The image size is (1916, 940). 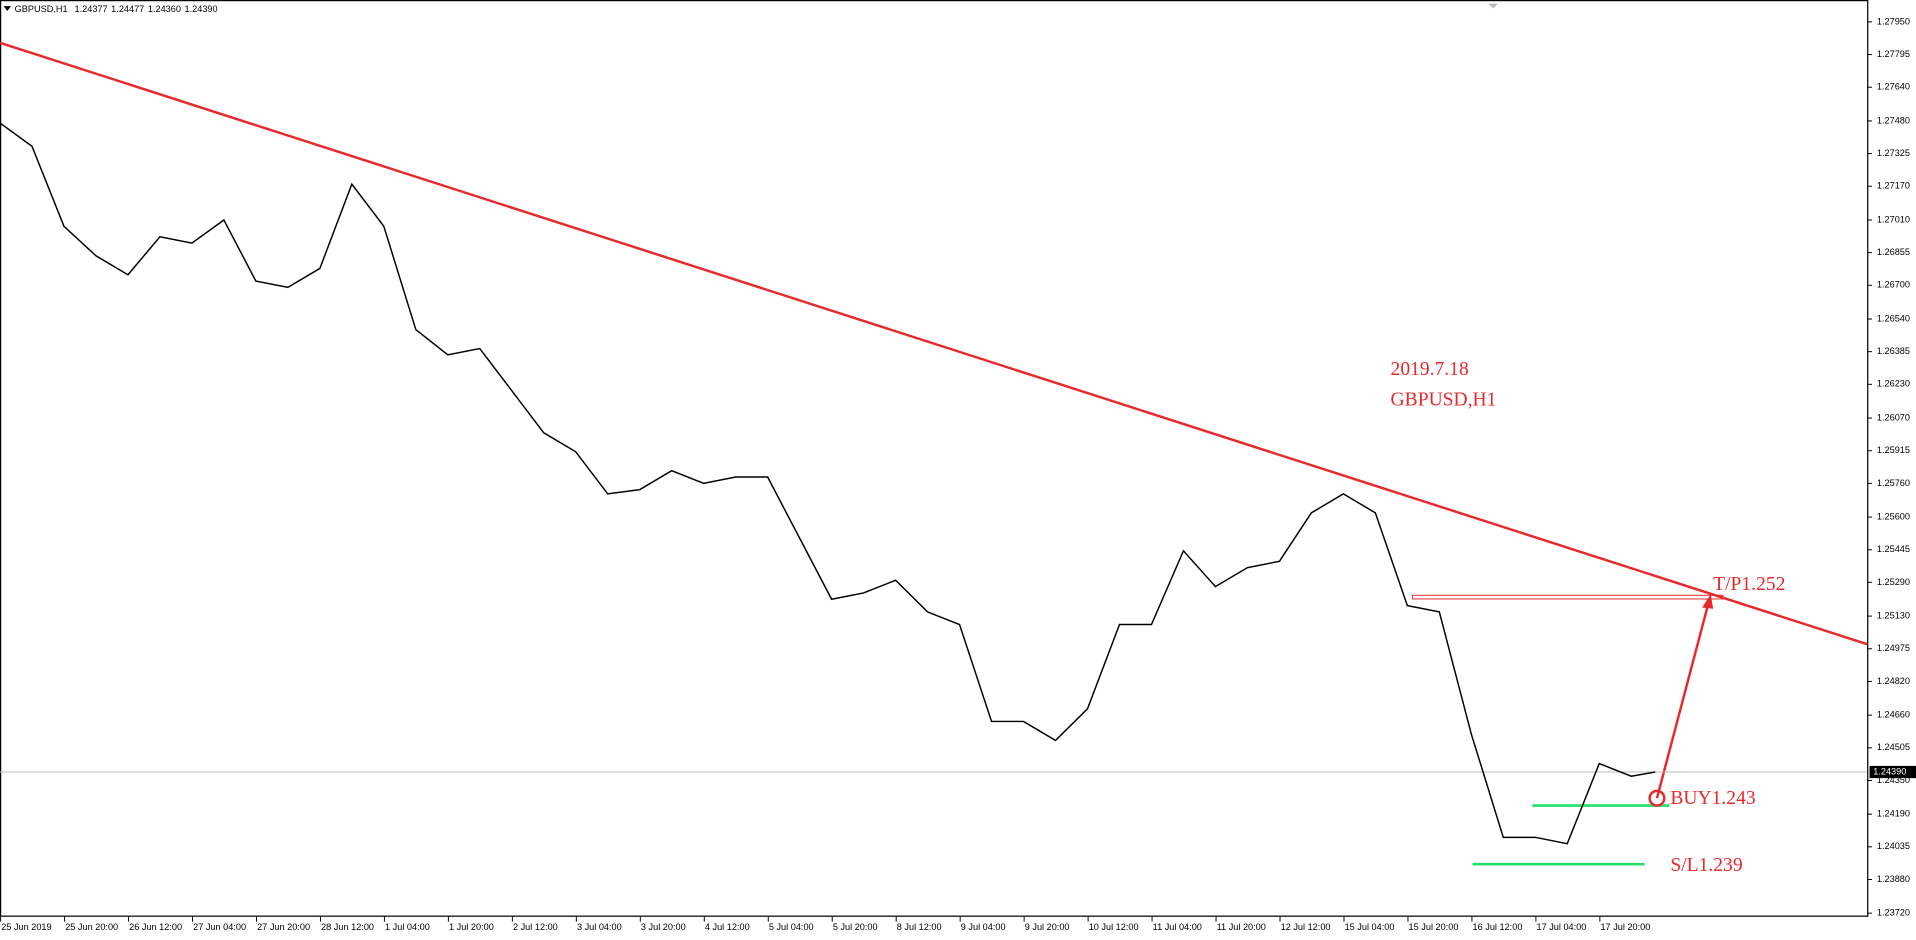 What do you see at coordinates (1893, 285) in the screenshot?
I see `y-tick-label: 1.26700` at bounding box center [1893, 285].